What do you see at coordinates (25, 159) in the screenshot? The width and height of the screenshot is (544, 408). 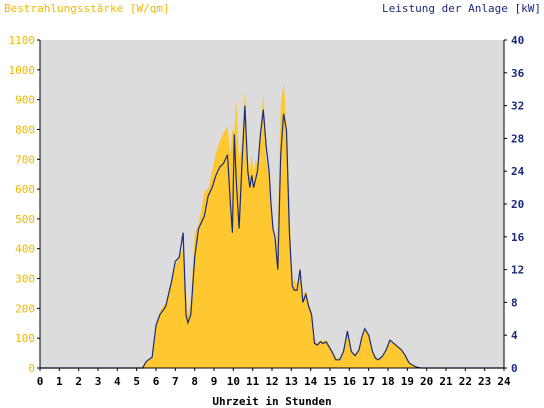 I see `left-tick-label: 700` at bounding box center [25, 159].